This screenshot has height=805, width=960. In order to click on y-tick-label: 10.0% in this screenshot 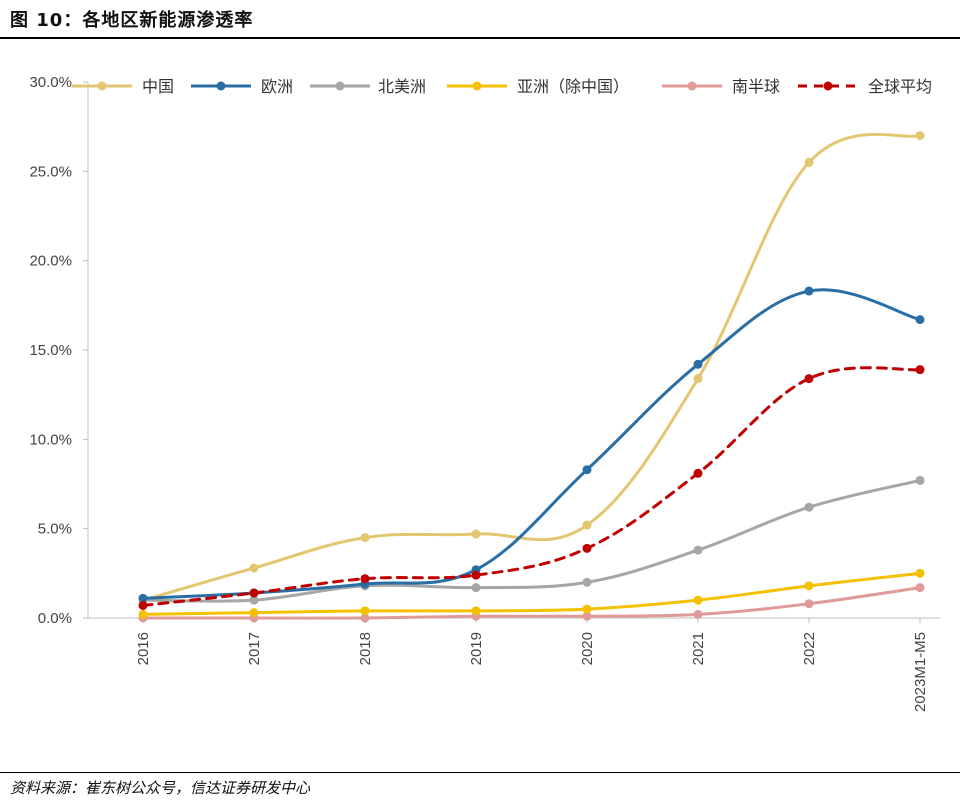, I will do `click(50, 439)`.